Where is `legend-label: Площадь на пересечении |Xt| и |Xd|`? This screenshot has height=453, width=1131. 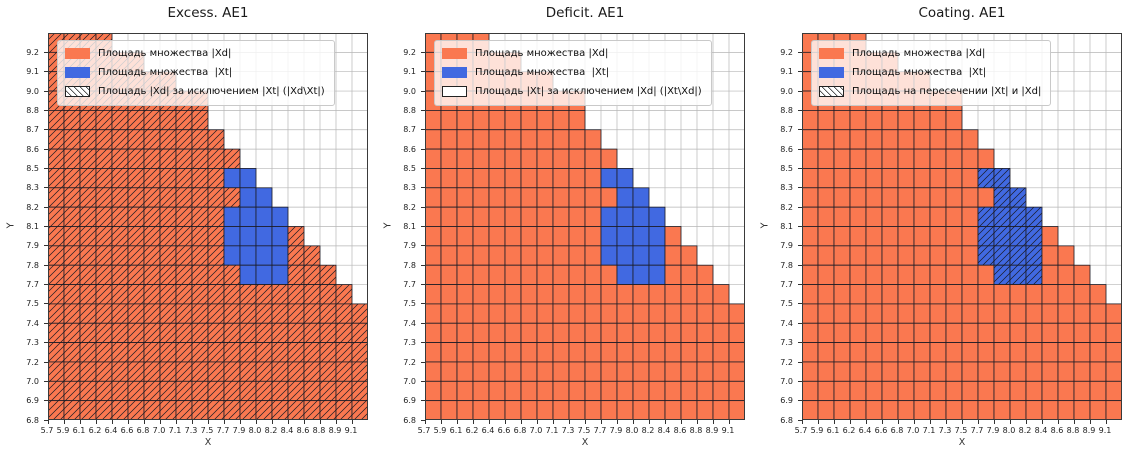
legend-label: Площадь на пересечении |Xt| и |Xd| is located at coordinates (947, 91).